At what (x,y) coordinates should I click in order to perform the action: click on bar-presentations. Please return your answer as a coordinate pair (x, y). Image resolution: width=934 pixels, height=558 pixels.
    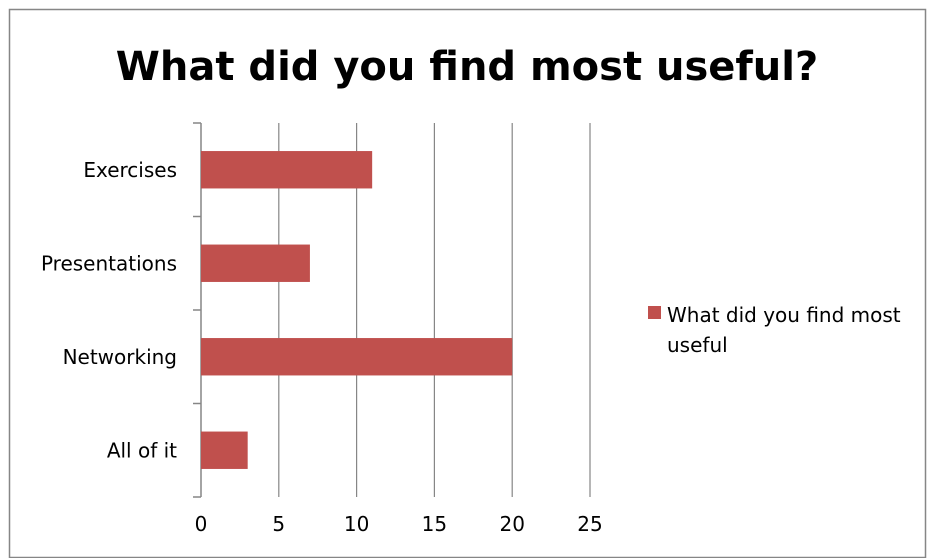
    Looking at the image, I should click on (255, 263).